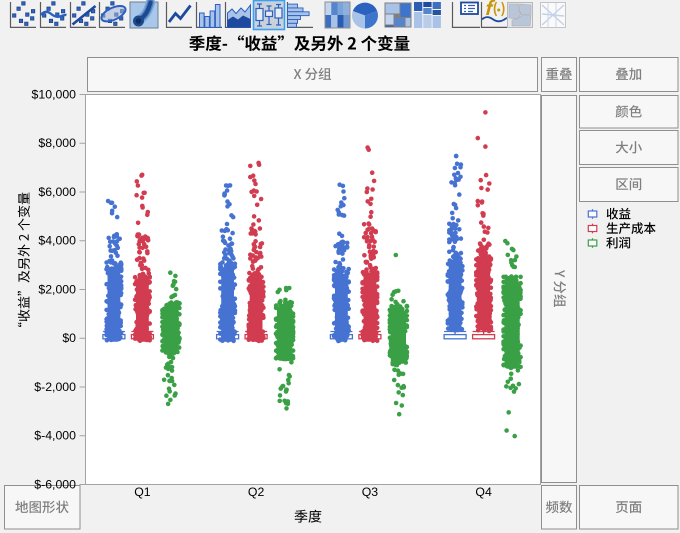  I want to click on svg-text: Q2, so click(256, 492).